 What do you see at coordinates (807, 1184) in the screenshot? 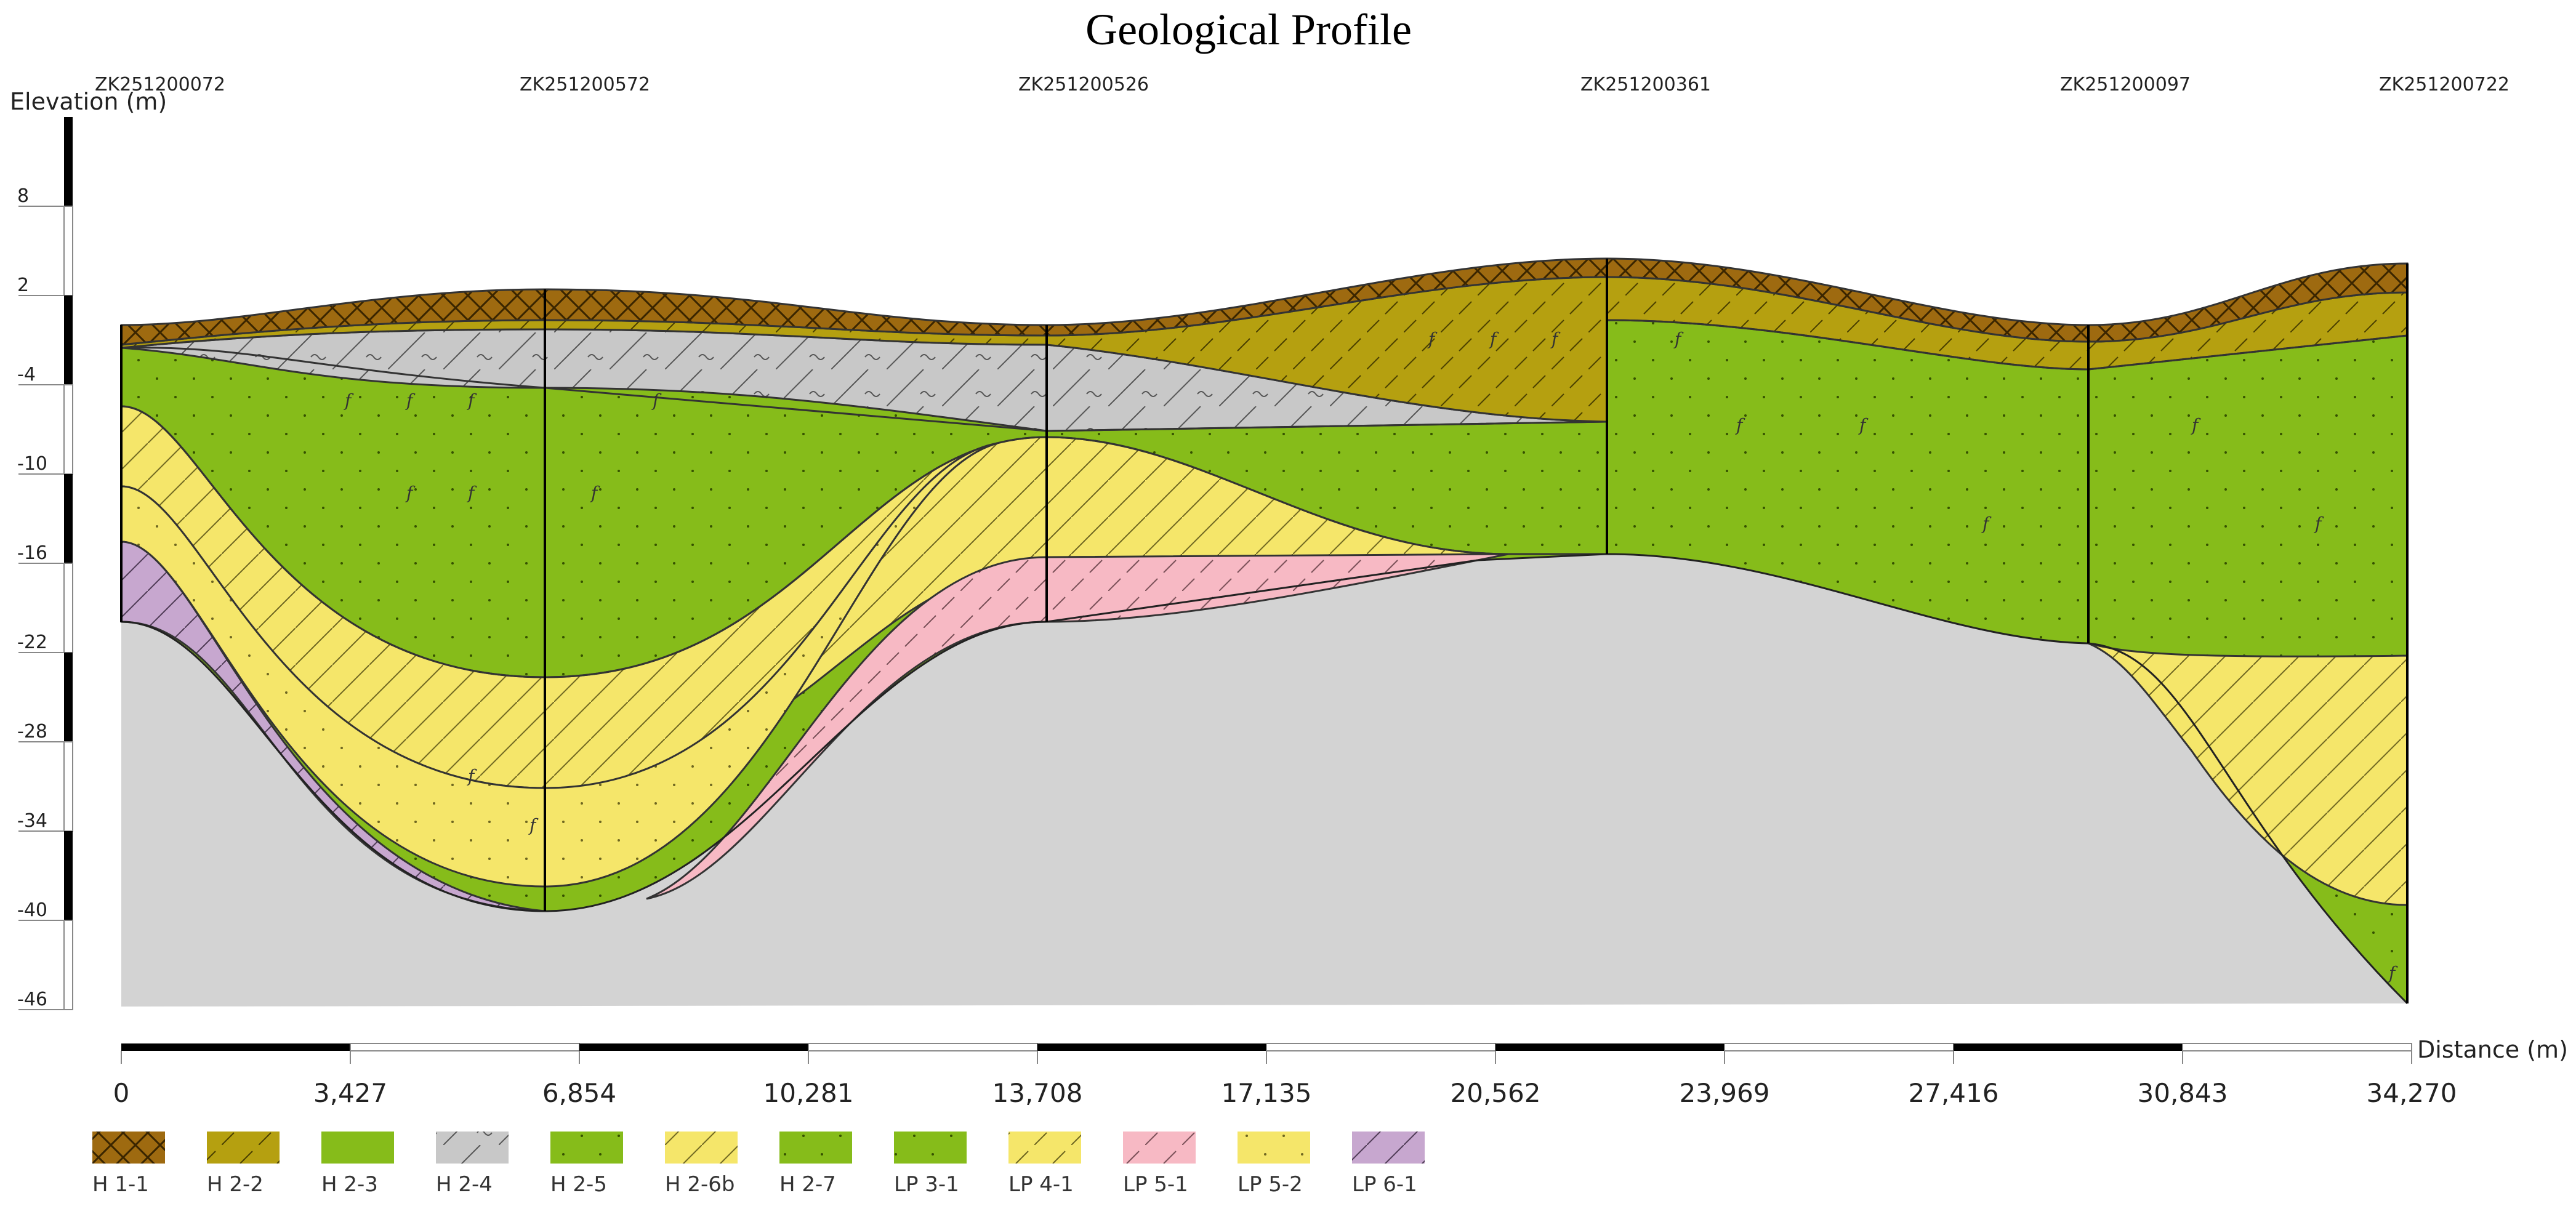
I see `legend-label: H 2-7` at bounding box center [807, 1184].